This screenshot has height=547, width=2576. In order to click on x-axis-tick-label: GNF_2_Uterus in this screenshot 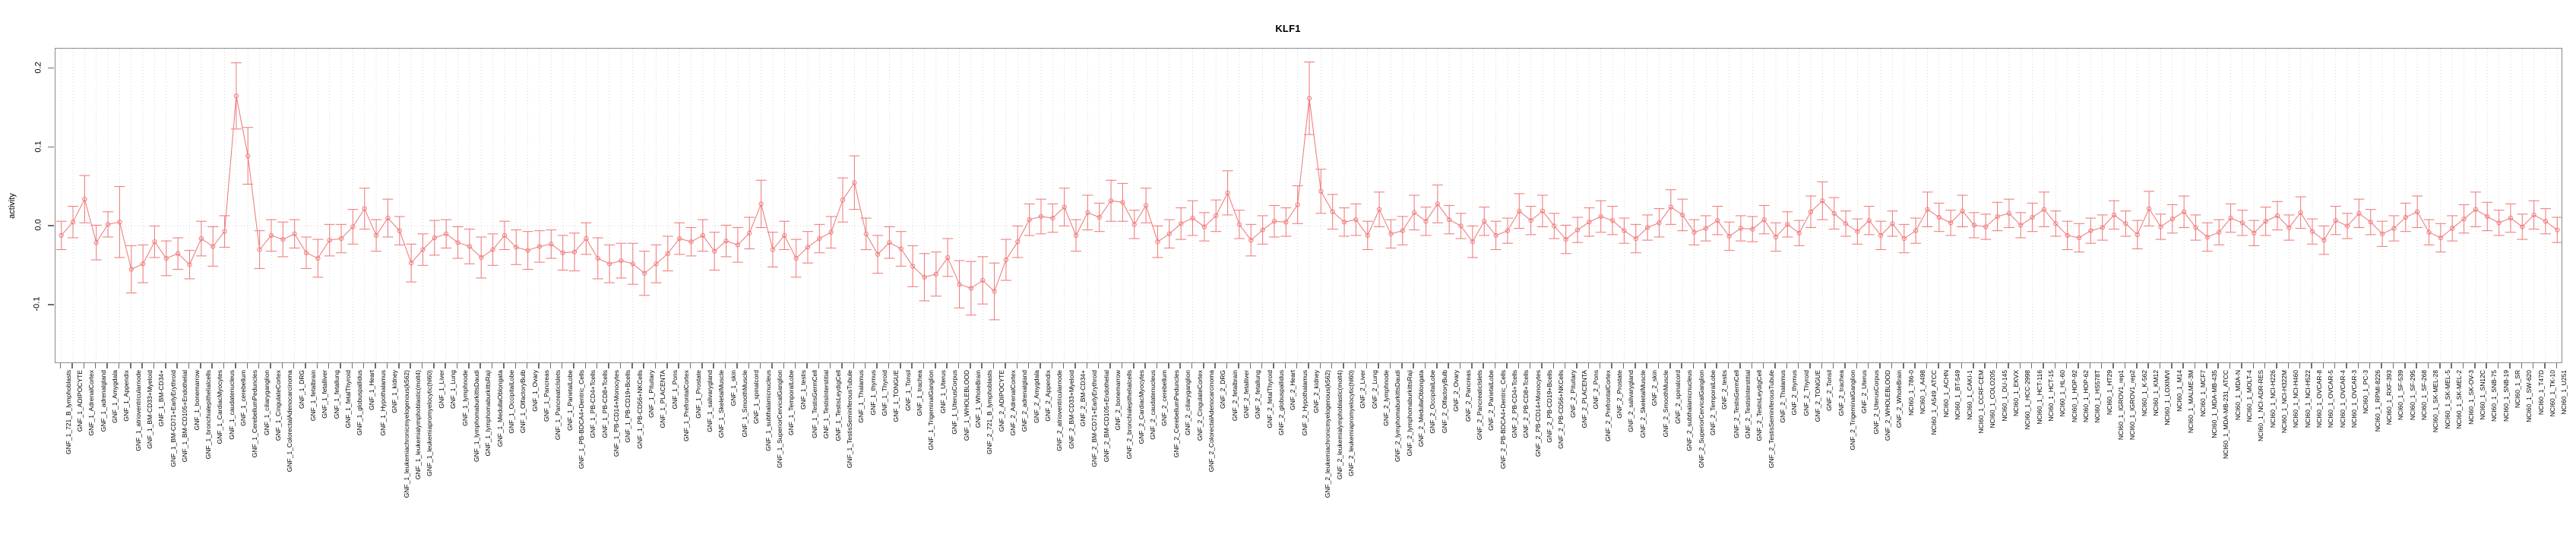, I will do `click(1864, 392)`.